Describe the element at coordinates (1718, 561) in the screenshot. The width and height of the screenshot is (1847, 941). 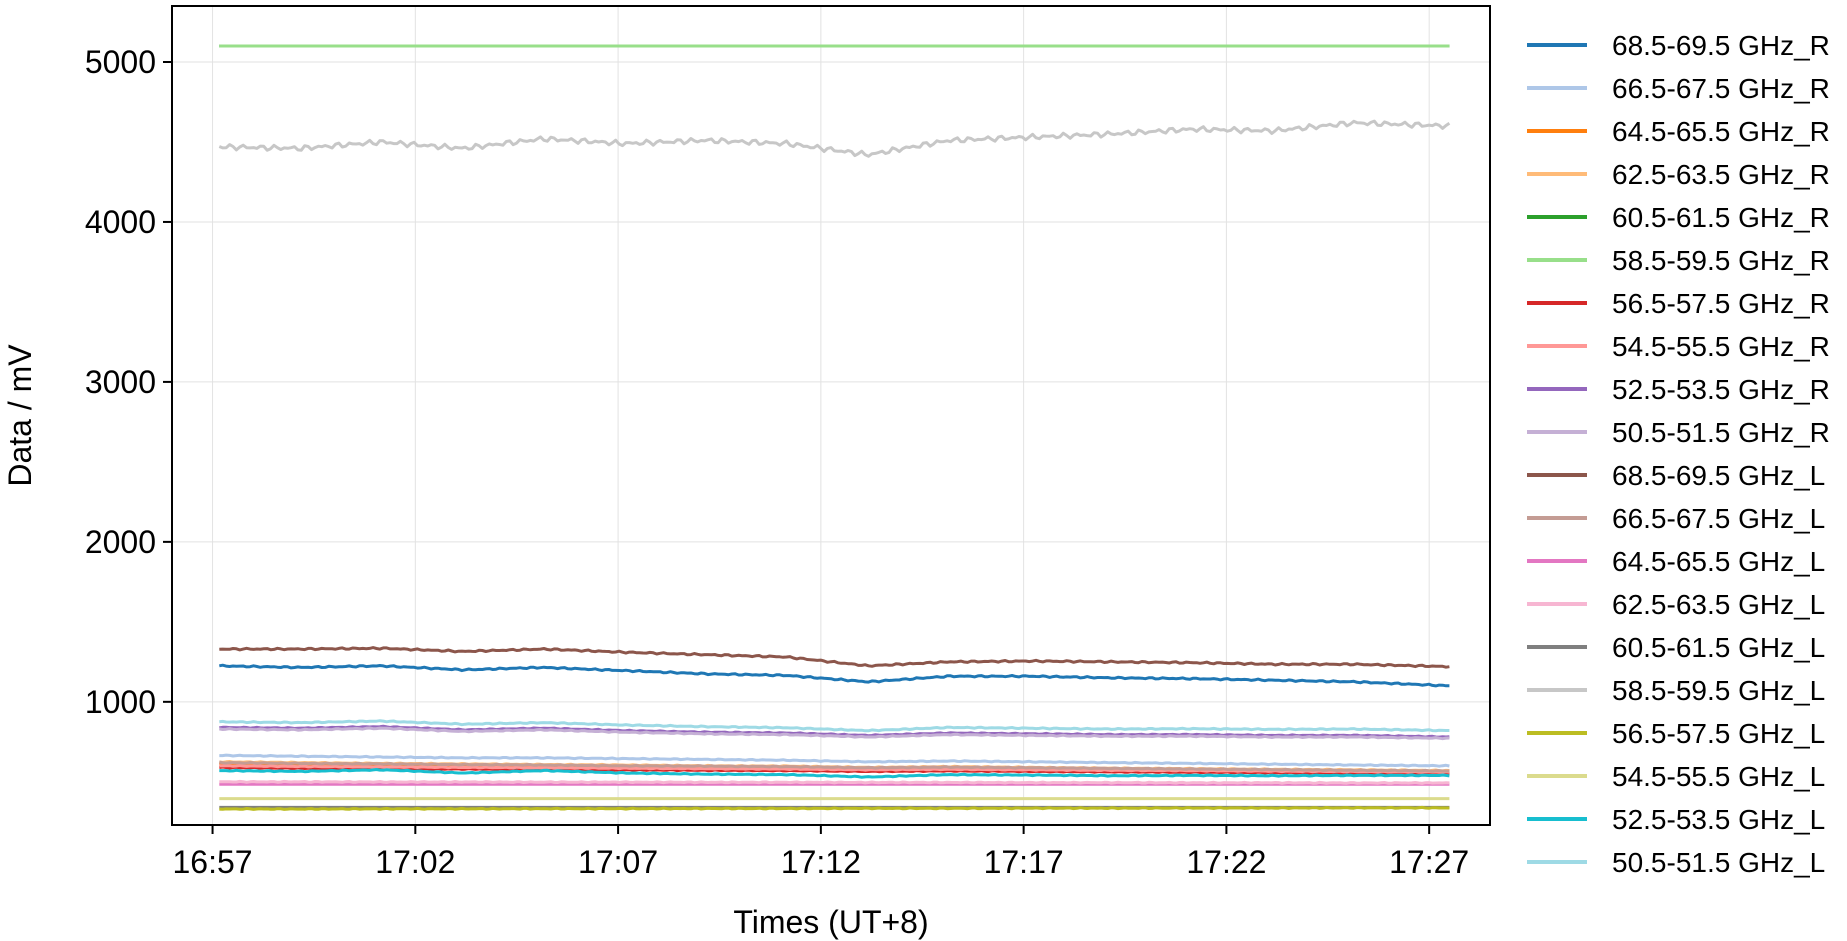
I see `legend-label: 64.5-65.5 GHz_L` at that location.